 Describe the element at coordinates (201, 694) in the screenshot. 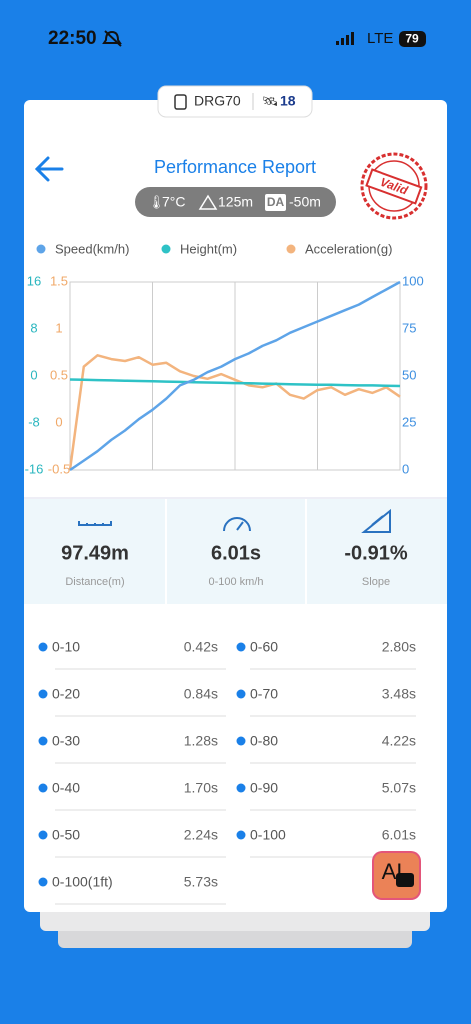

I see `split-time: 0.84s` at that location.